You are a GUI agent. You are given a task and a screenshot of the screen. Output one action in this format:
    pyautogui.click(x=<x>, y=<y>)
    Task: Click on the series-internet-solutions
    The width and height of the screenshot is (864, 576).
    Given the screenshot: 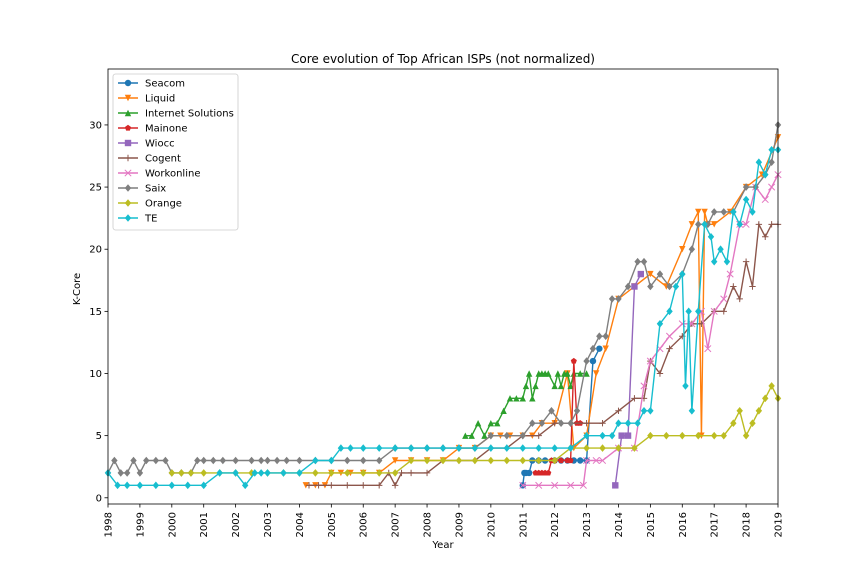 What is the action you would take?
    pyautogui.click(x=526, y=404)
    